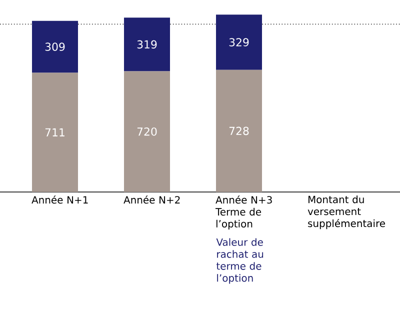  What do you see at coordinates (152, 200) in the screenshot?
I see `x-tick-label: Année N+2` at bounding box center [152, 200].